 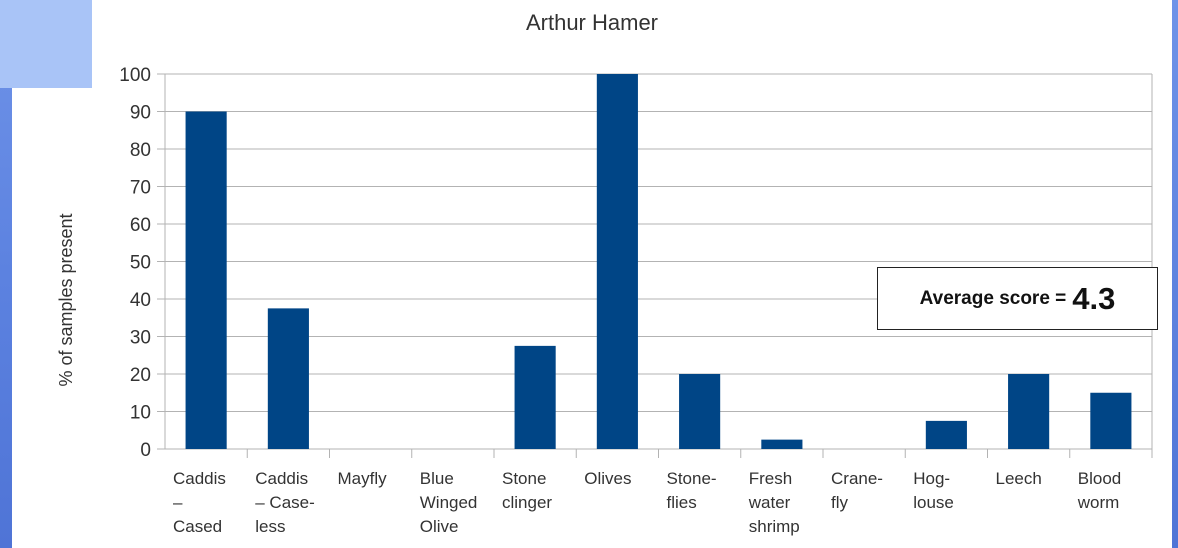 What do you see at coordinates (140, 188) in the screenshot?
I see `y-tick-label: 70` at bounding box center [140, 188].